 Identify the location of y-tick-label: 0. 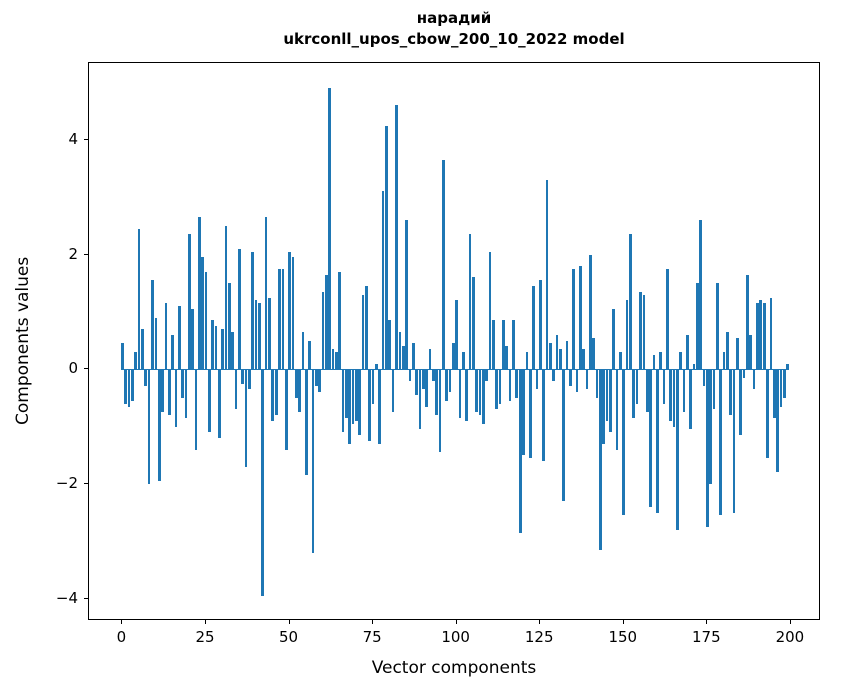
(73, 368).